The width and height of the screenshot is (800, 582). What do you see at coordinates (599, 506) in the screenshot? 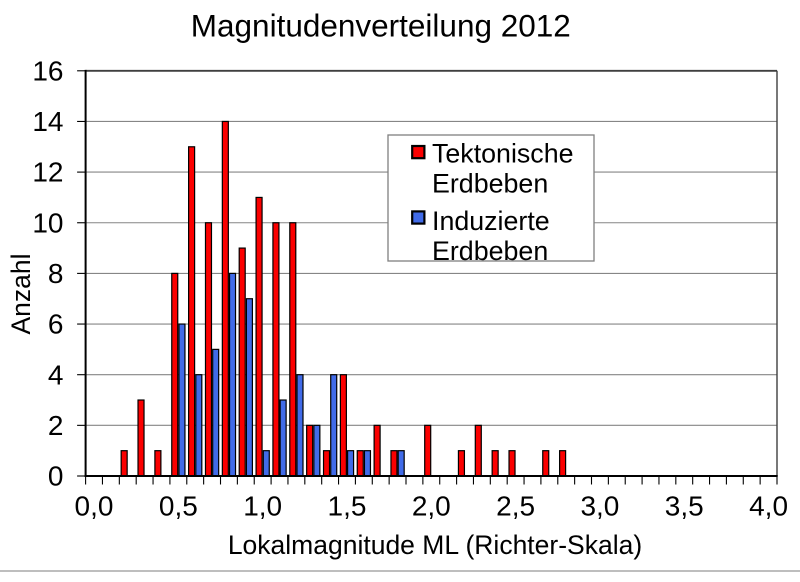
I see `svg-text: 3,0` at bounding box center [599, 506].